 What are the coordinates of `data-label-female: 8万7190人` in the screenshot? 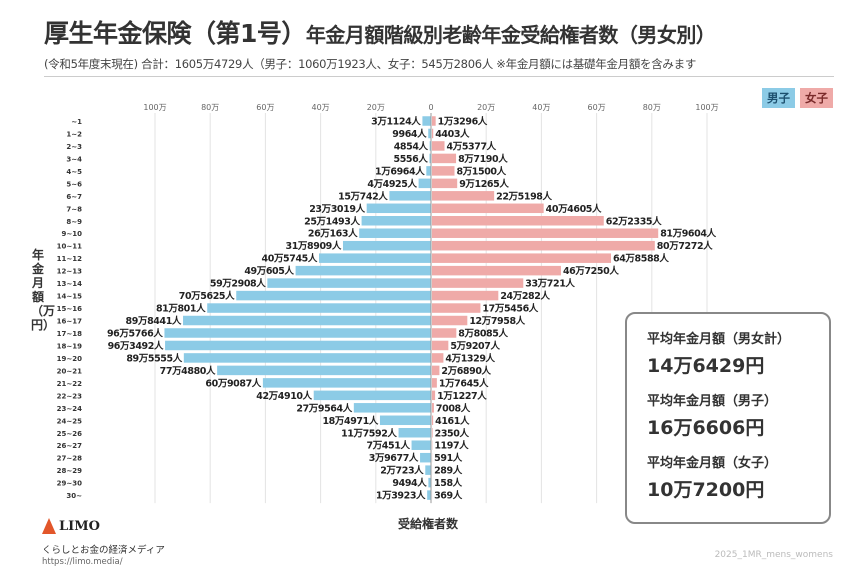 It's located at (483, 159).